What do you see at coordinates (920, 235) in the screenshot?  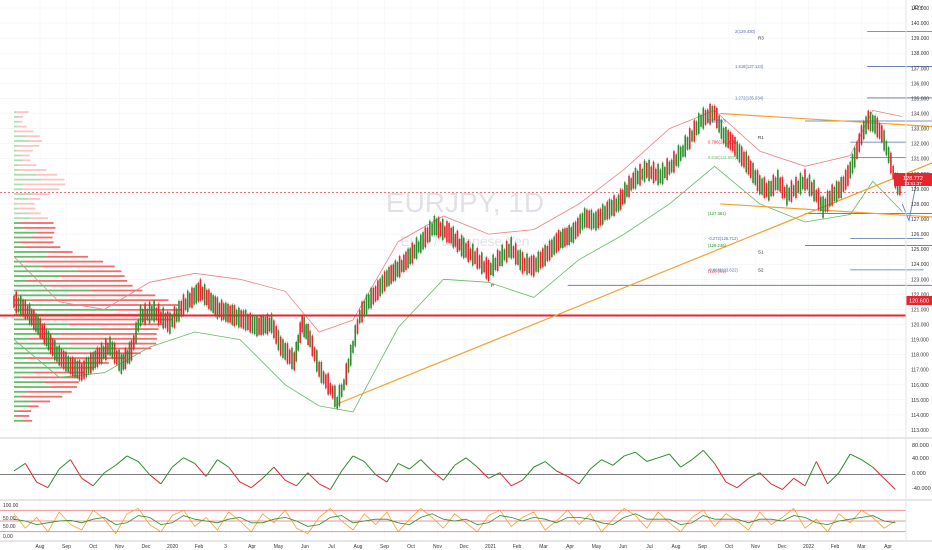 I see `price-tick-label: 126.000` at bounding box center [920, 235].